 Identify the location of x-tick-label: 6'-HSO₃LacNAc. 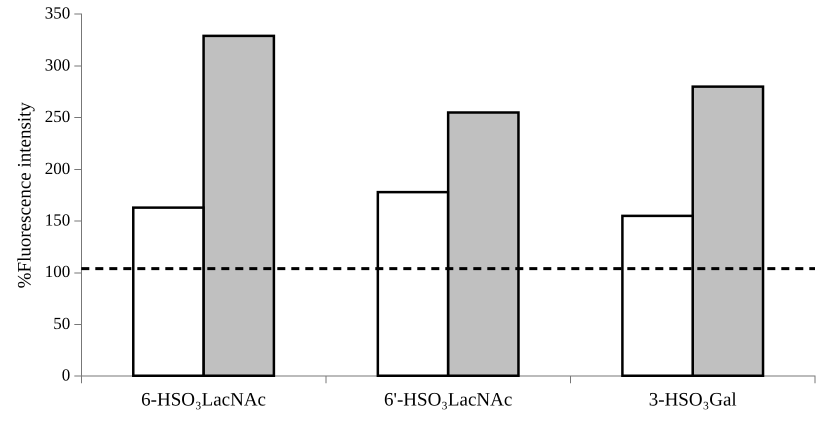
(448, 400).